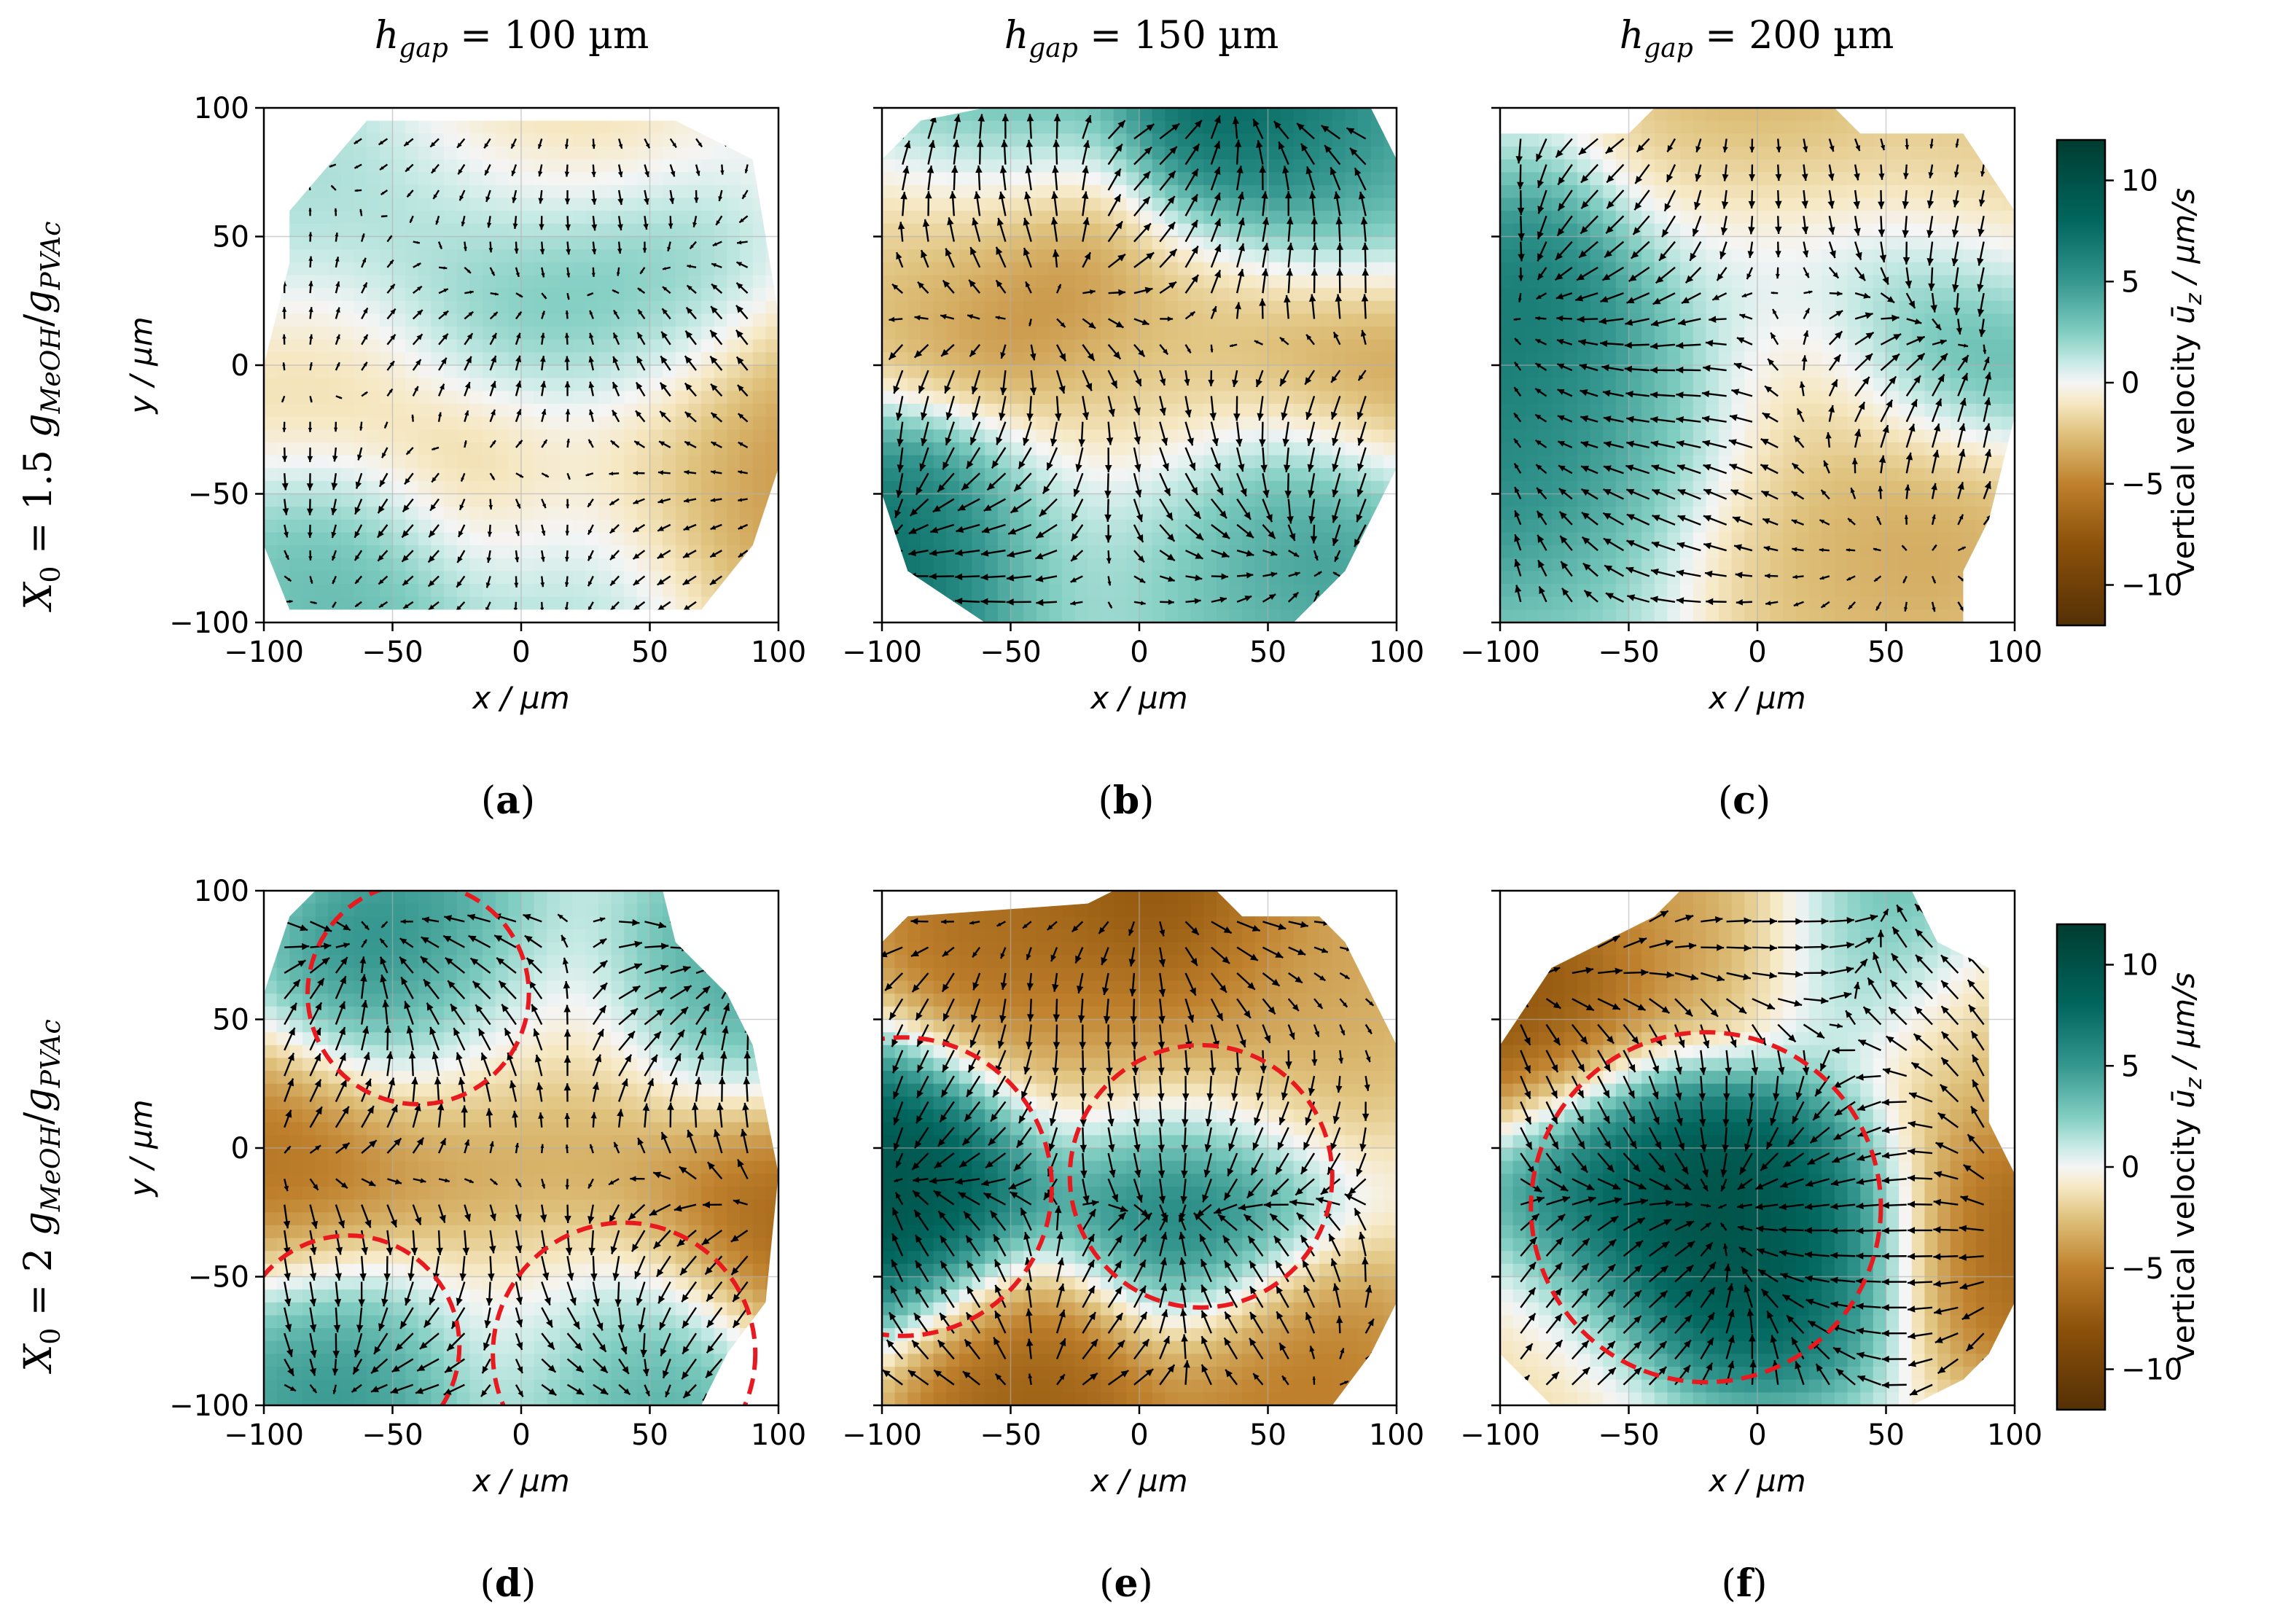 This screenshot has height=1624, width=2280. I want to click on velocity-vector, so click(285, 187).